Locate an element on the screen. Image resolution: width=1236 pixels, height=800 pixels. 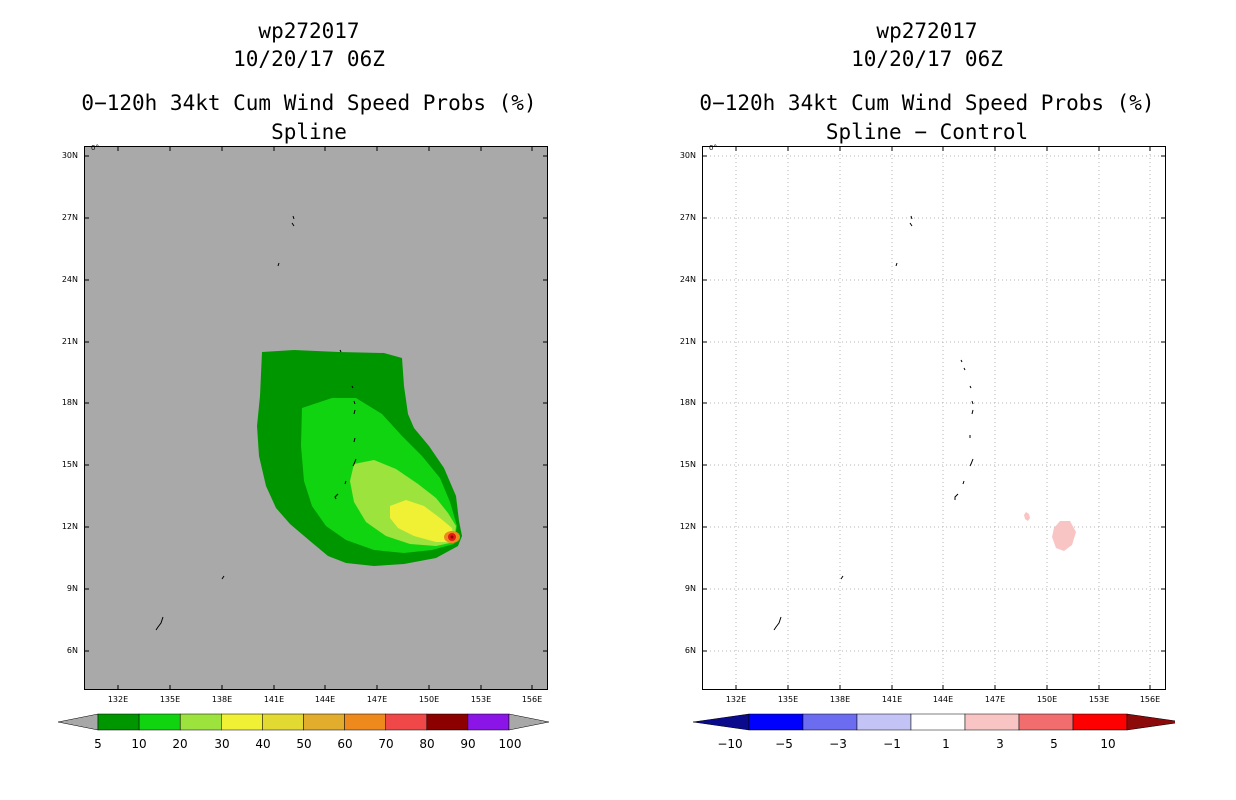
lon-label: 153E is located at coordinates (481, 699).